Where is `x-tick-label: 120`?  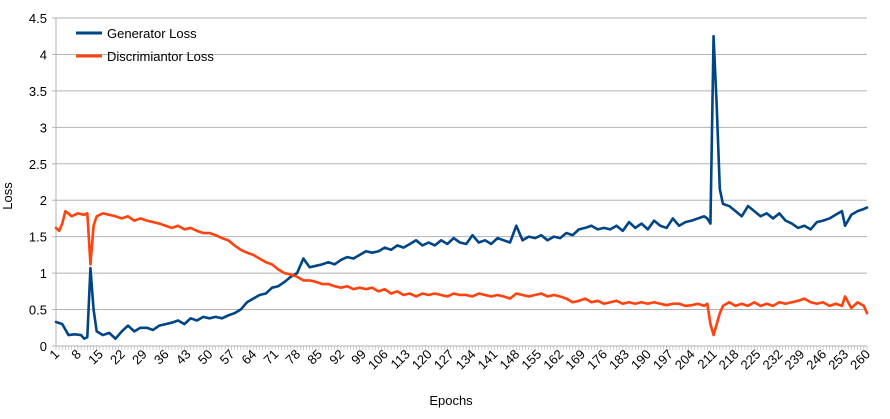
x-tick-label: 120 is located at coordinates (422, 360).